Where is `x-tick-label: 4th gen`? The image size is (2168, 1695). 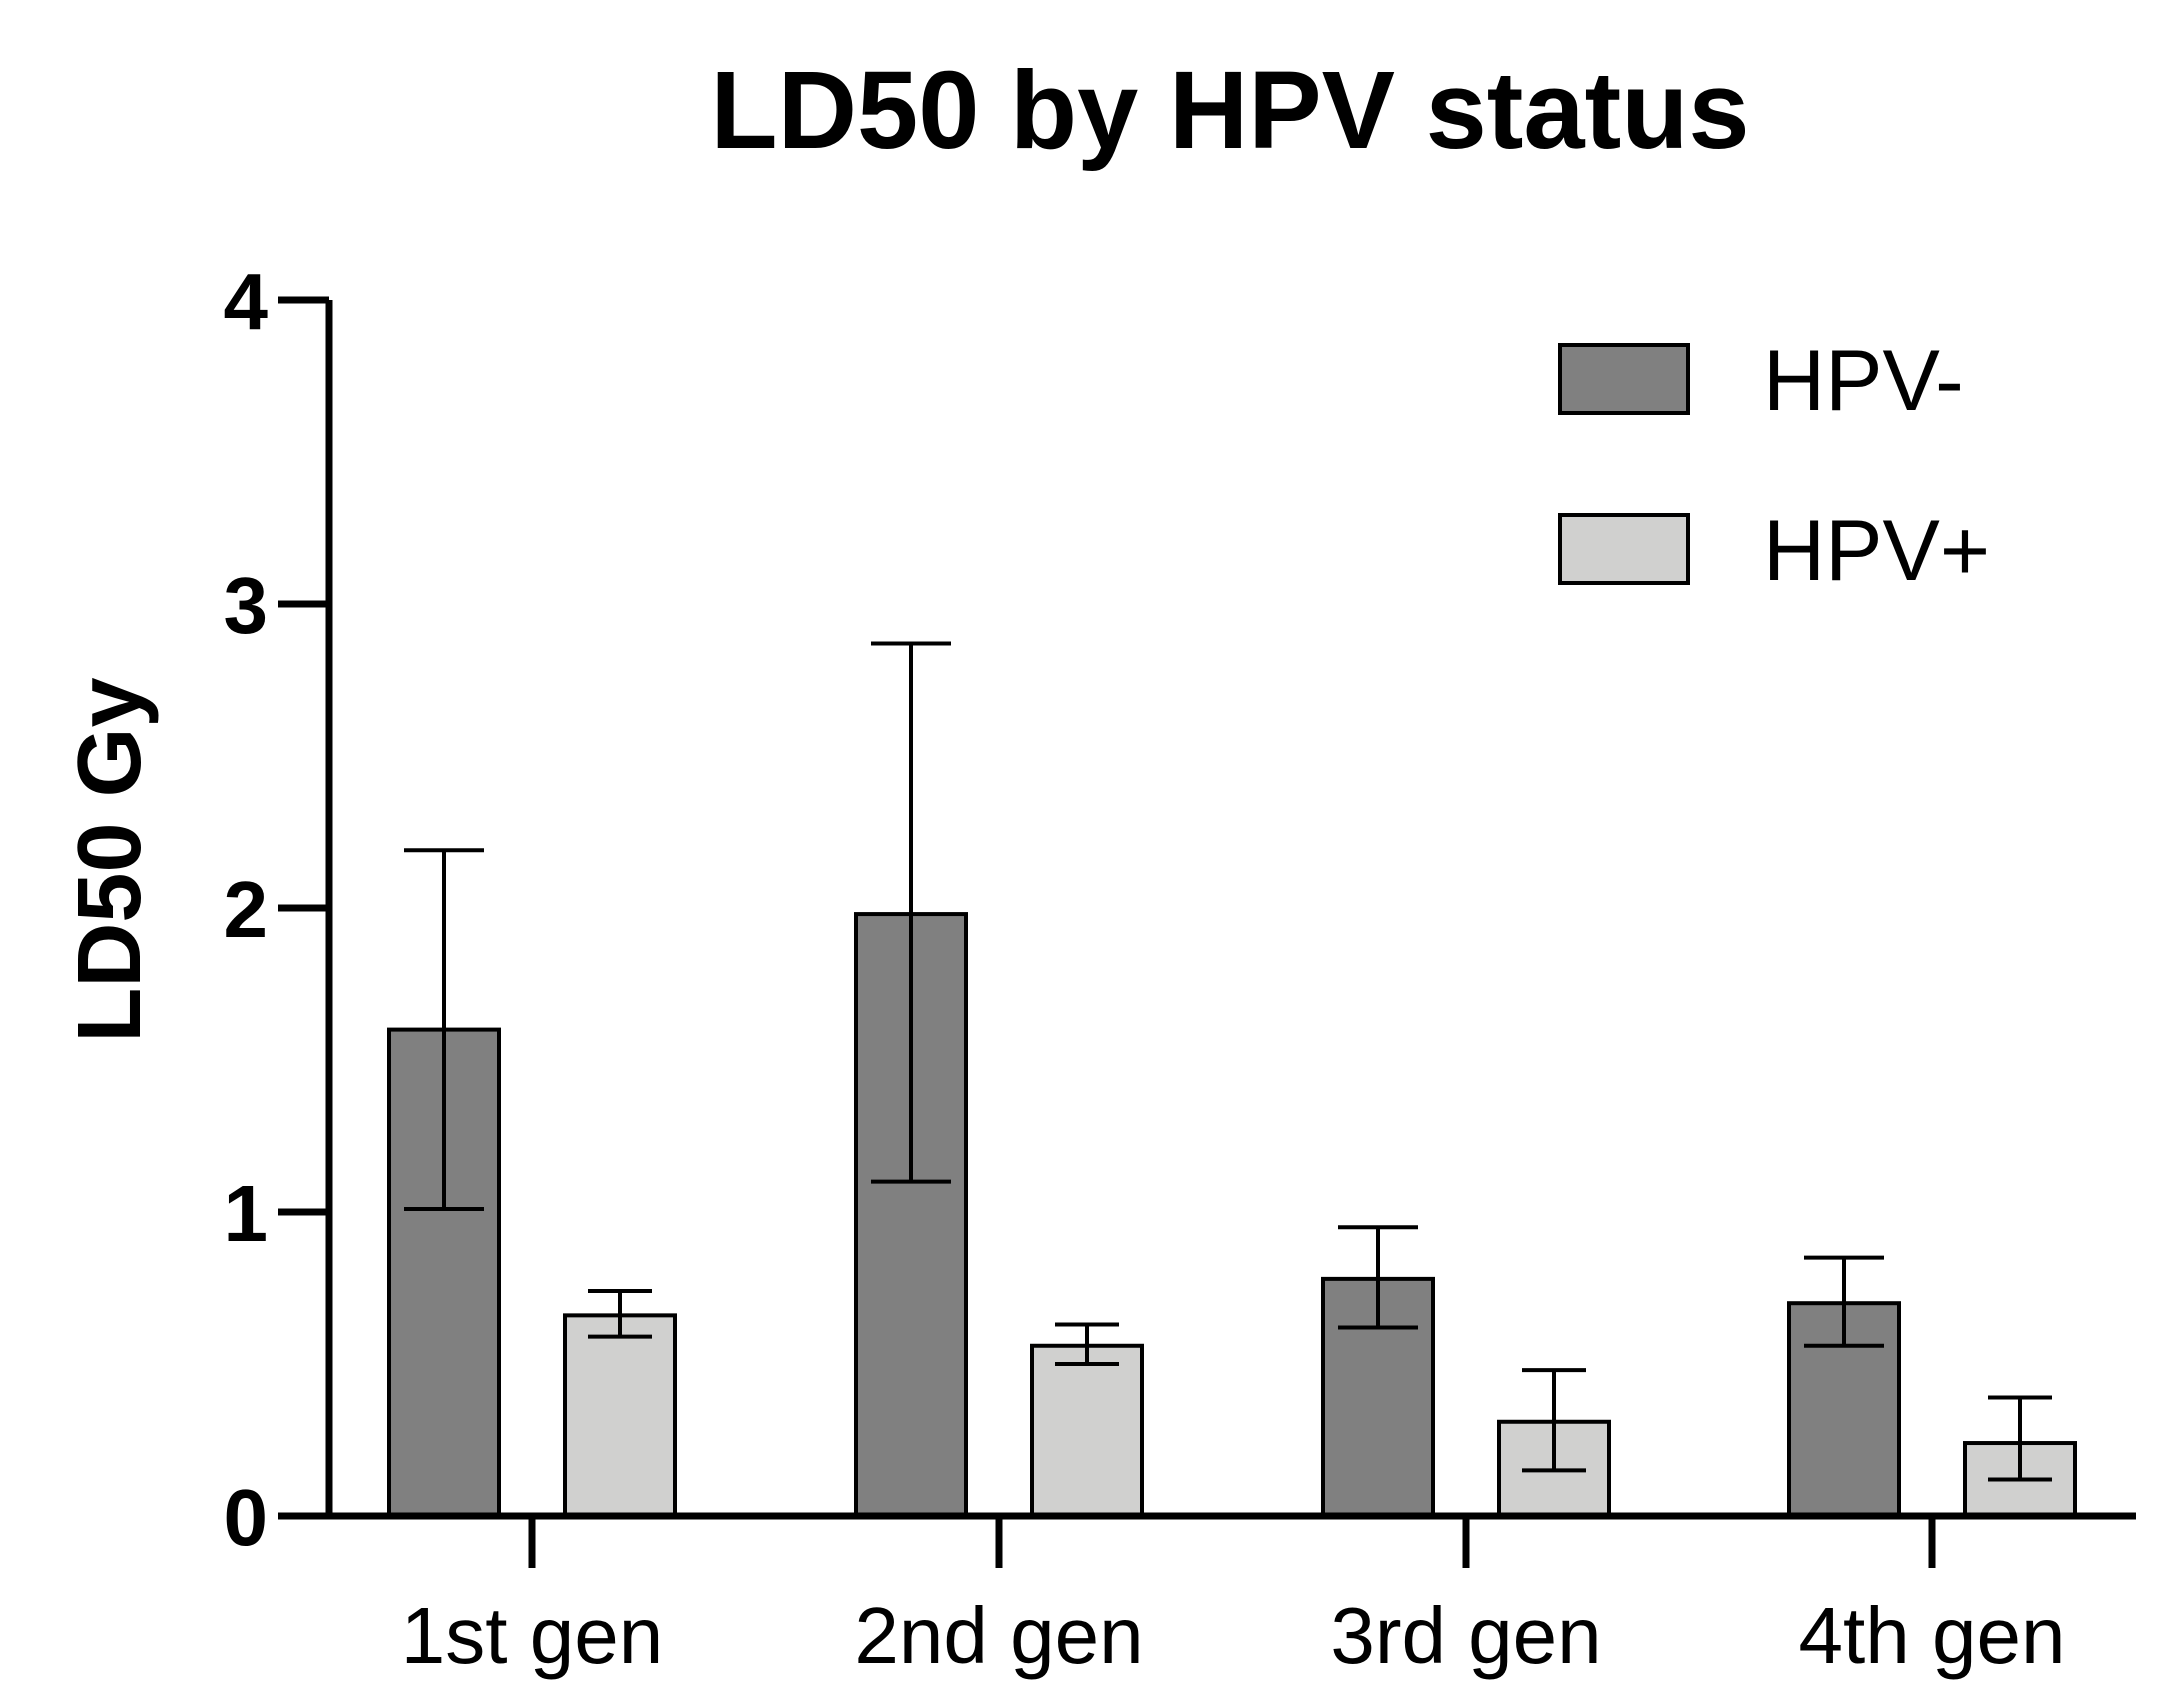 x-tick-label: 4th gen is located at coordinates (1932, 1635).